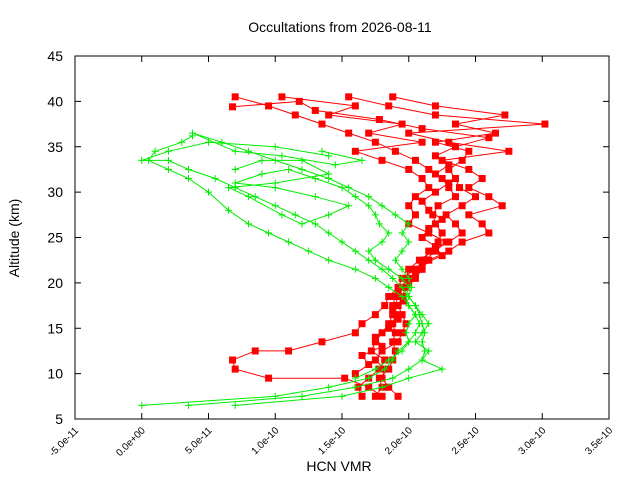  I want to click on x-axis-label: HCN VMR, so click(338, 466).